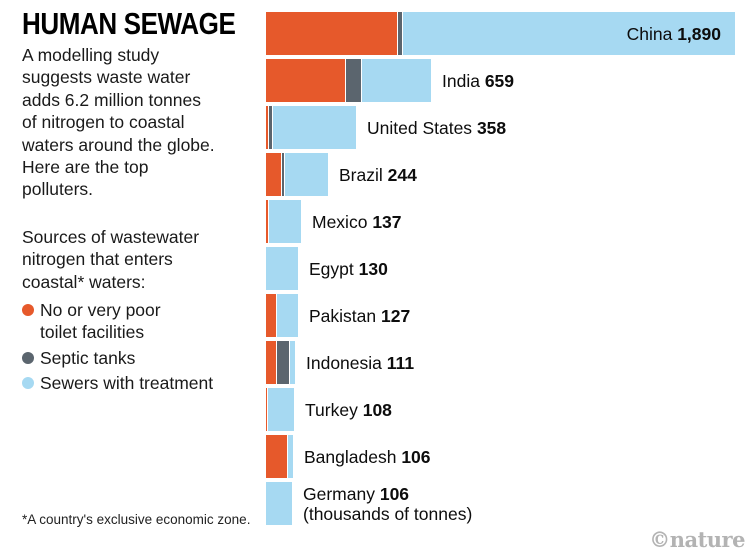  Describe the element at coordinates (28, 310) in the screenshot. I see `toilet-color-dot-icon` at that location.